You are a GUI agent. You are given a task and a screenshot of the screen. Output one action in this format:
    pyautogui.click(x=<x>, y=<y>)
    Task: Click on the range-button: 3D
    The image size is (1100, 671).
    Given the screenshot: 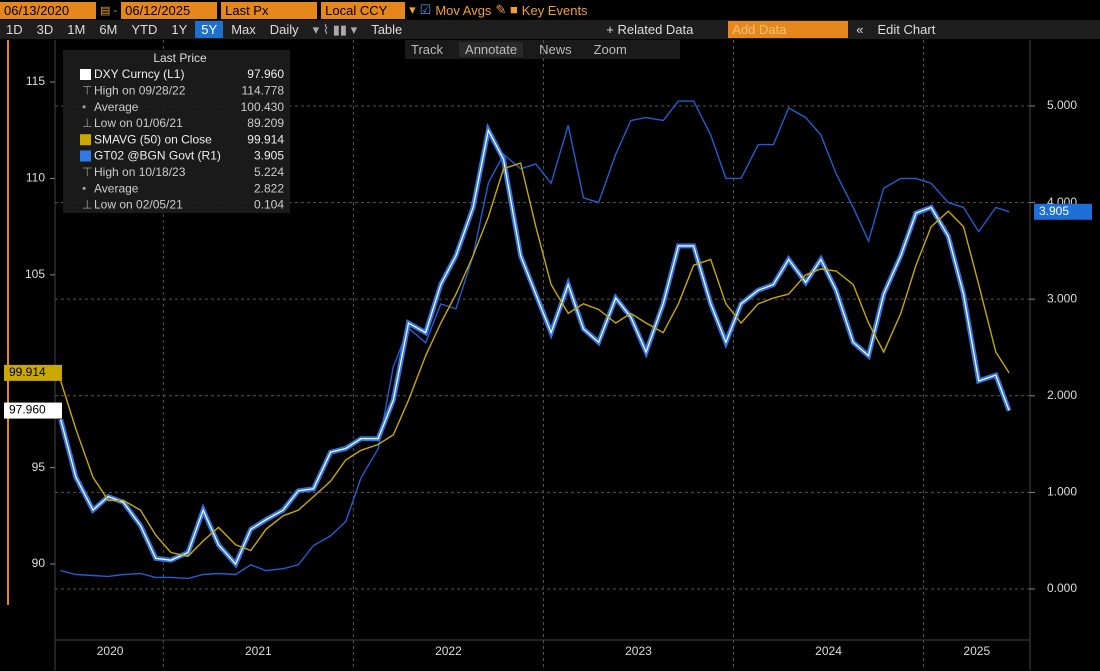 What is the action you would take?
    pyautogui.click(x=45, y=29)
    